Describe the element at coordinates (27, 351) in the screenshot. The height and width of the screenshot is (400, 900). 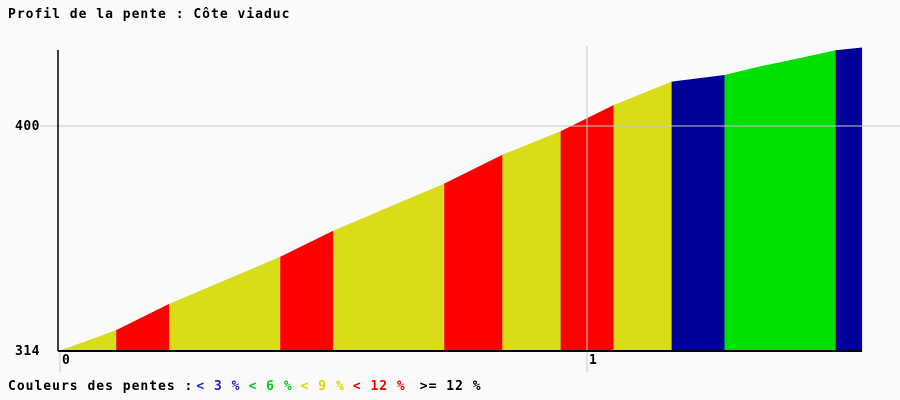
I see `y-axis-tick-314: 314` at that location.